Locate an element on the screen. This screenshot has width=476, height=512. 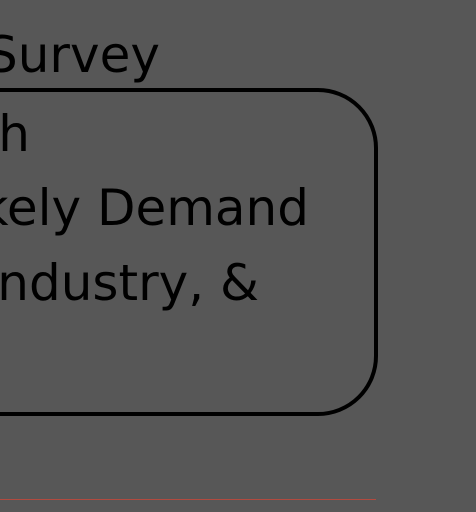
card-line-2: kely Demand is located at coordinates (154, 208).